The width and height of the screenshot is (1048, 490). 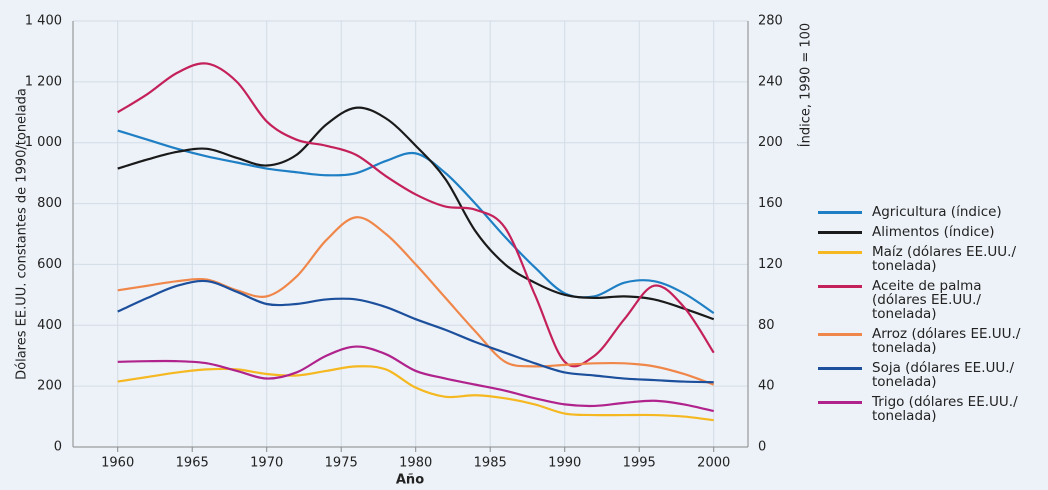 I want to click on y-tick-label: 1 400, so click(x=43, y=21).